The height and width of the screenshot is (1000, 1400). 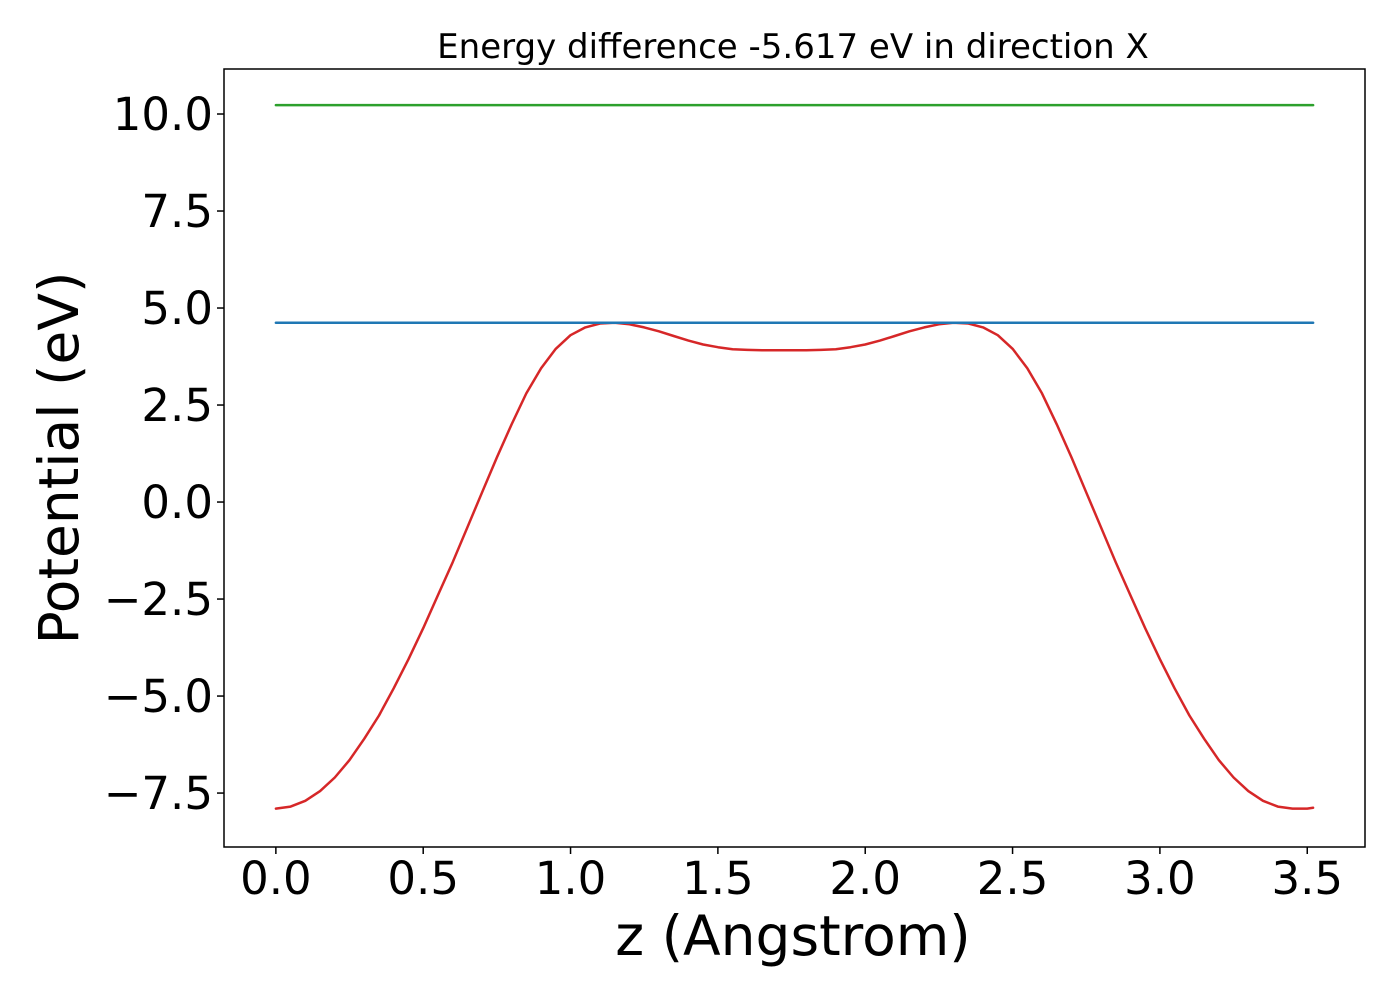 I want to click on x-tick-label: 1.5, so click(x=718, y=878).